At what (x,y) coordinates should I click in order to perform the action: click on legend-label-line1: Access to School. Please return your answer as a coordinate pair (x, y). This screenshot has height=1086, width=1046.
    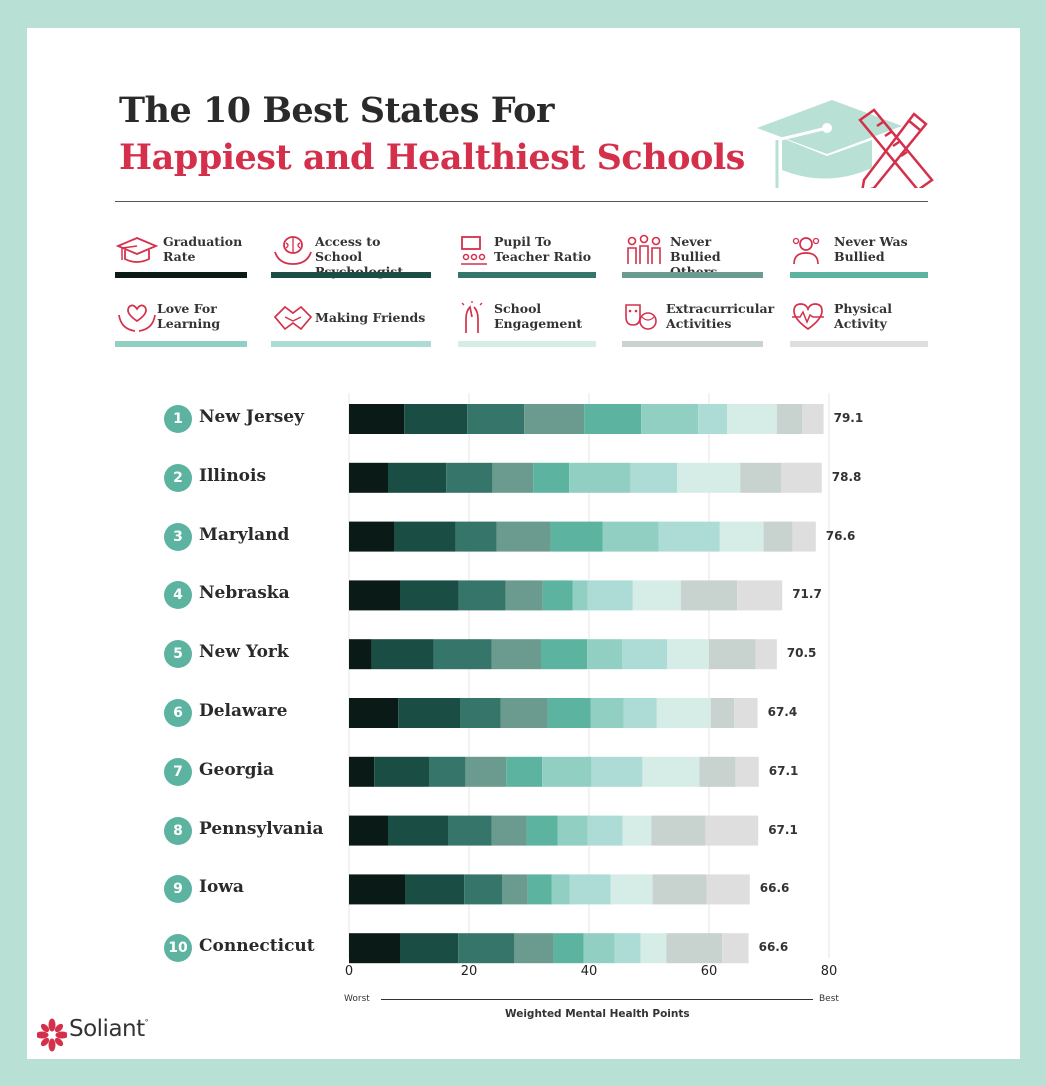
    Looking at the image, I should click on (348, 249).